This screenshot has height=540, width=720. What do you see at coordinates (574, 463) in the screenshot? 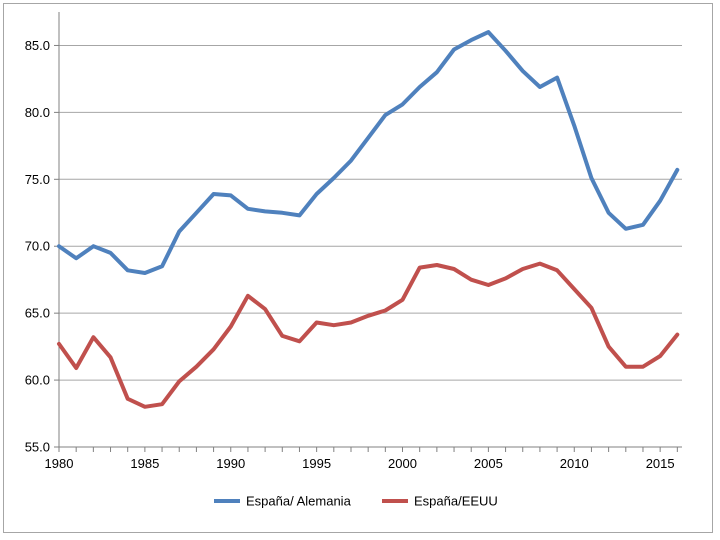
I see `x-tick-label: 2010` at bounding box center [574, 463].